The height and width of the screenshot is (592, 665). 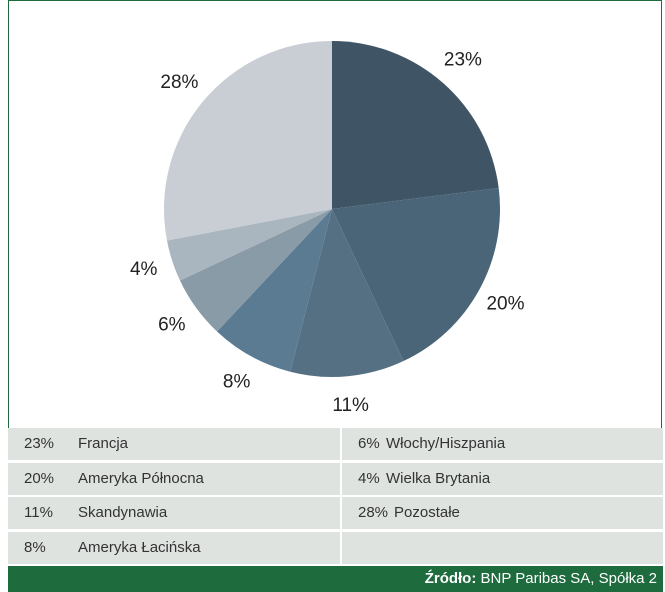 I want to click on data-label: 4%, so click(x=144, y=269).